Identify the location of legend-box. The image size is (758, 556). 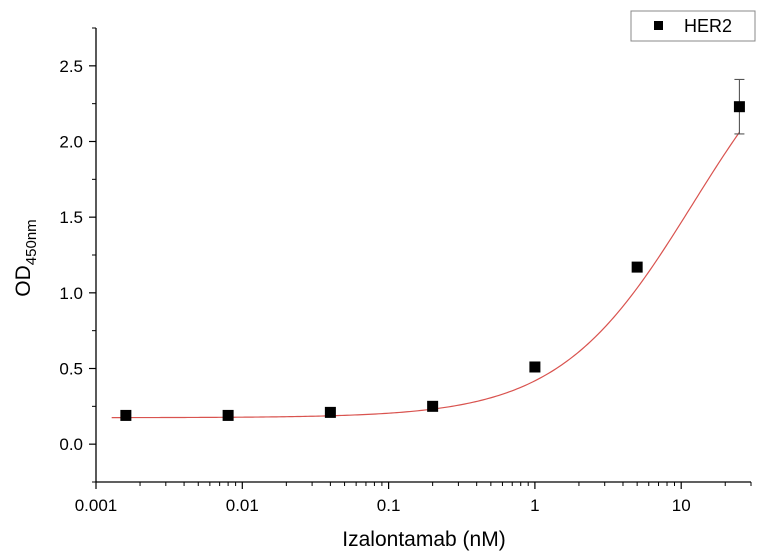
(693, 26).